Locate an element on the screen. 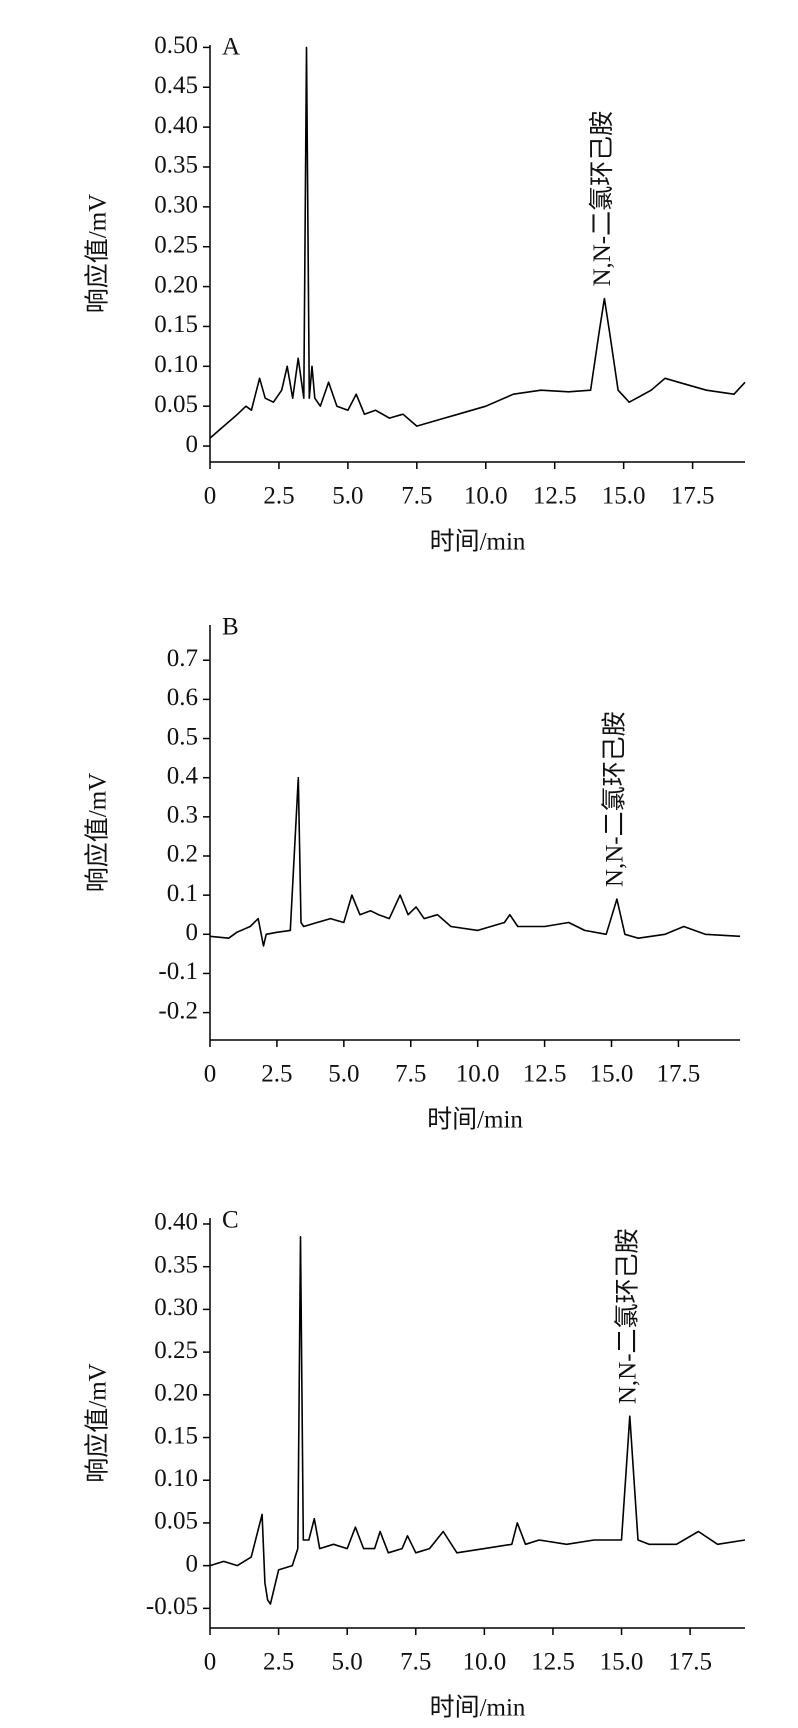 Image resolution: width=798 pixels, height=1728 pixels. y-tick-label: 0.2 is located at coordinates (182, 854).